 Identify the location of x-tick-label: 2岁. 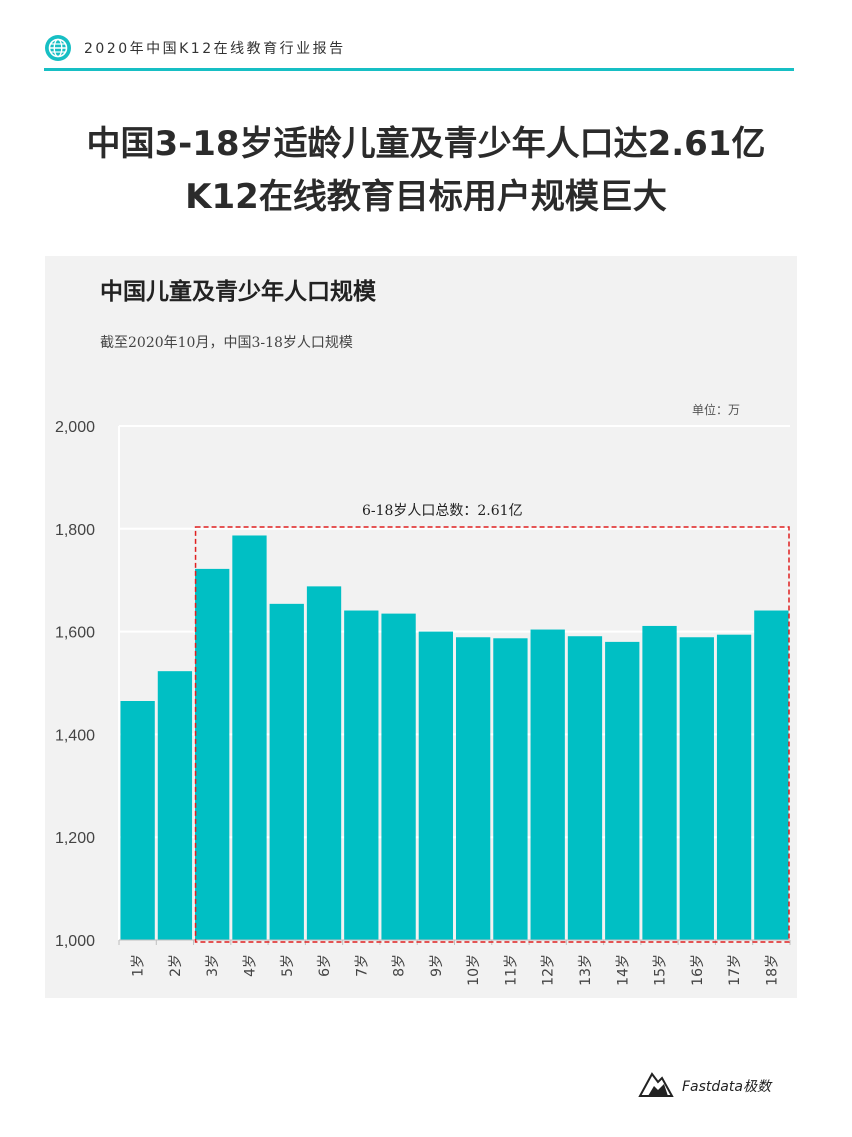
(176, 965).